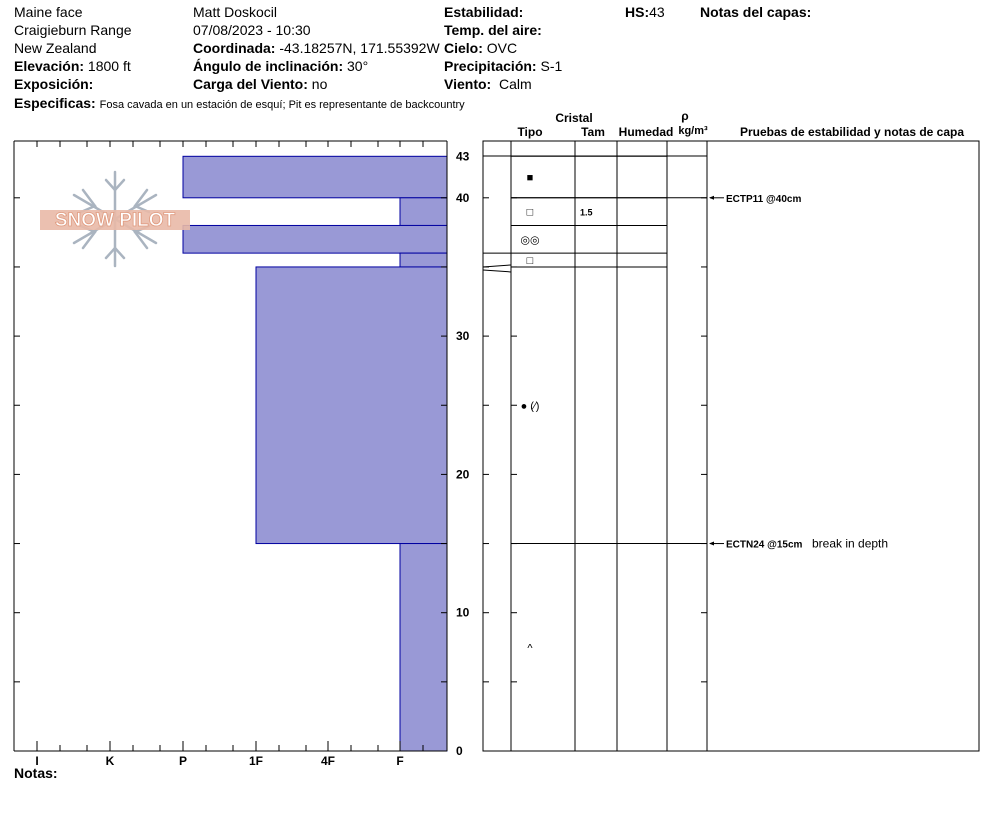 This screenshot has width=994, height=840. Describe the element at coordinates (764, 545) in the screenshot. I see `test-result: ECTN24 @15cm` at that location.